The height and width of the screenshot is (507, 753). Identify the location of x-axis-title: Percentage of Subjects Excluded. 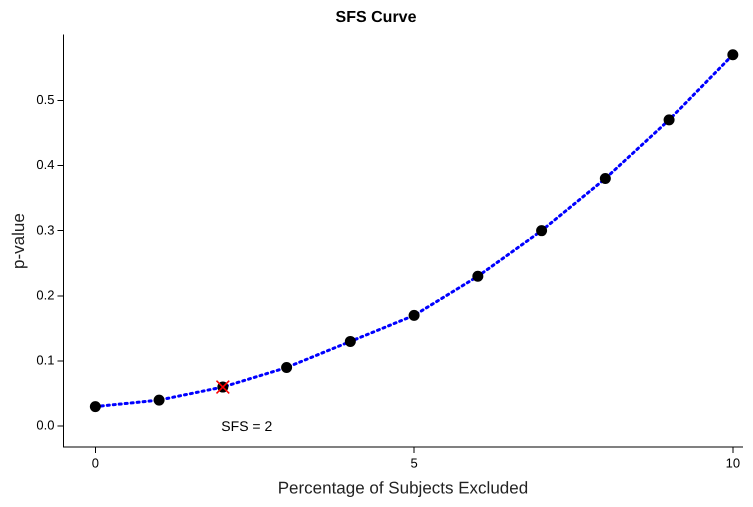
(403, 488).